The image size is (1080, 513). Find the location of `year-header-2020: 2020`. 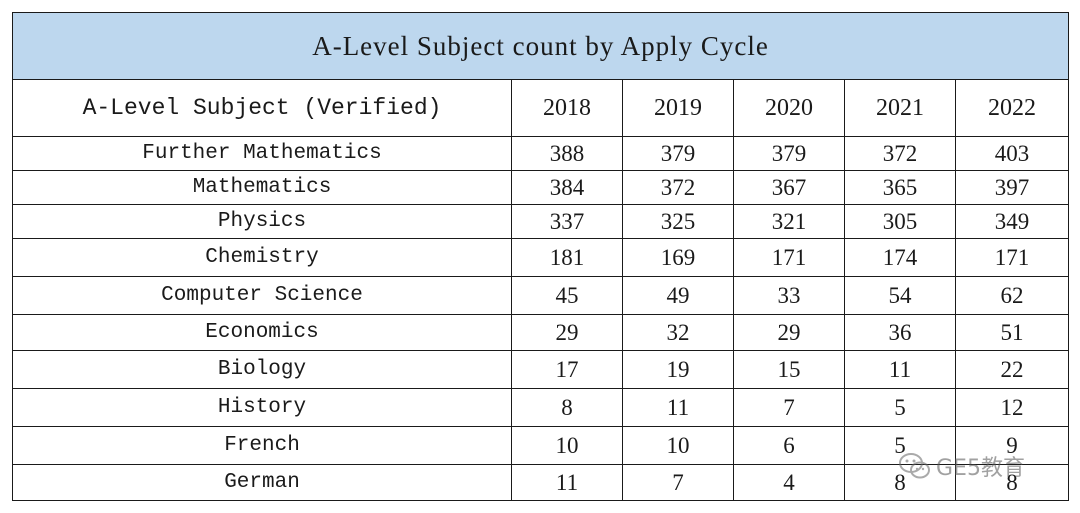

year-header-2020: 2020 is located at coordinates (789, 108).